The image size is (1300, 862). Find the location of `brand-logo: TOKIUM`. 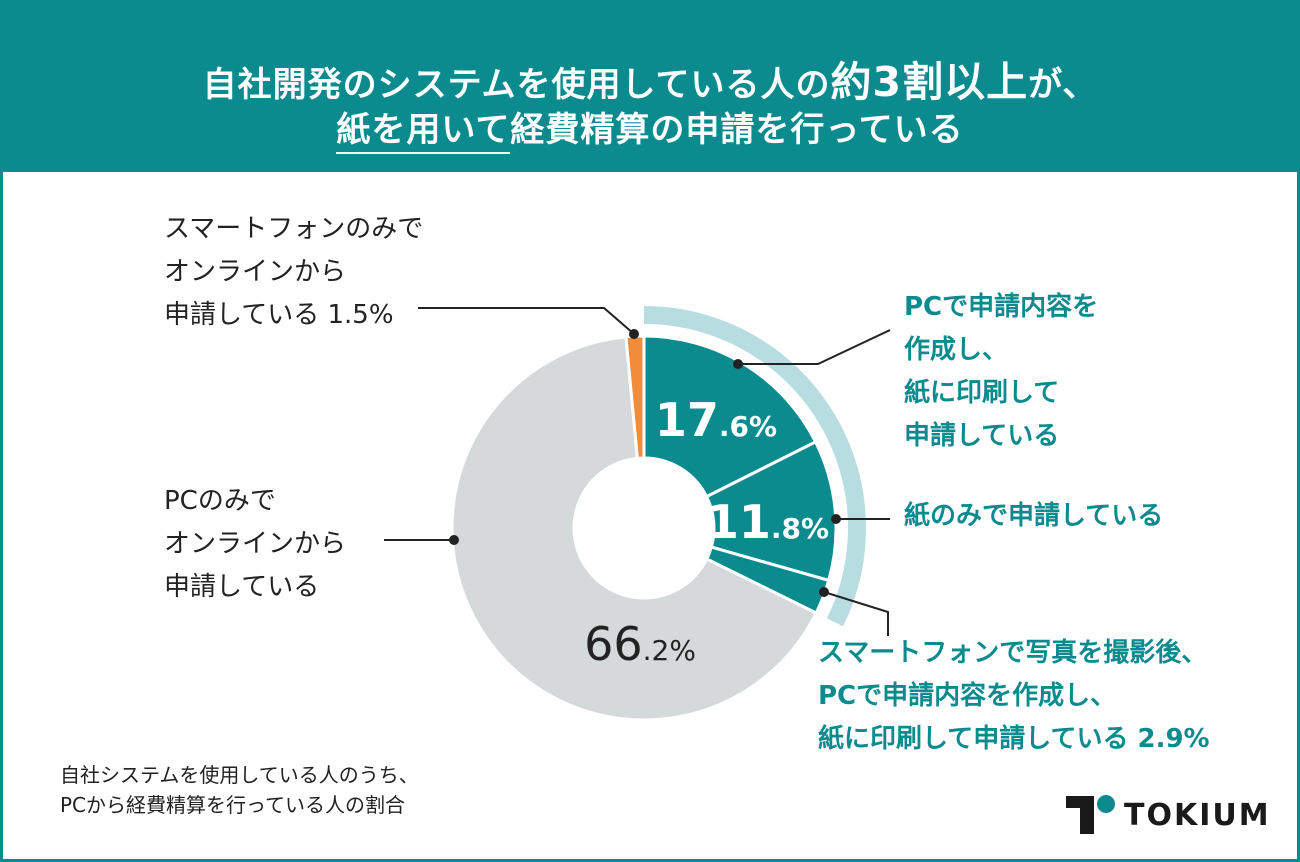

brand-logo: TOKIUM is located at coordinates (1167, 814).